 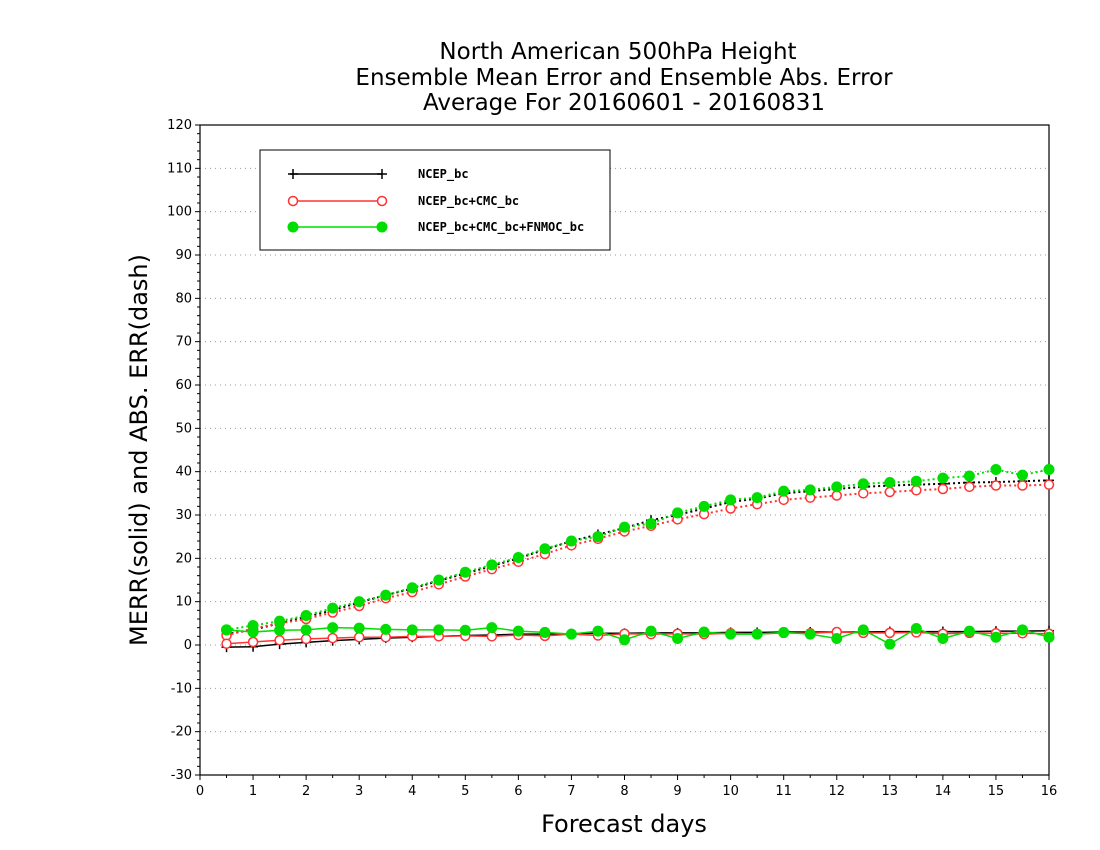 I want to click on title-line-3: Average For 20160601 - 20160831, so click(x=624, y=103).